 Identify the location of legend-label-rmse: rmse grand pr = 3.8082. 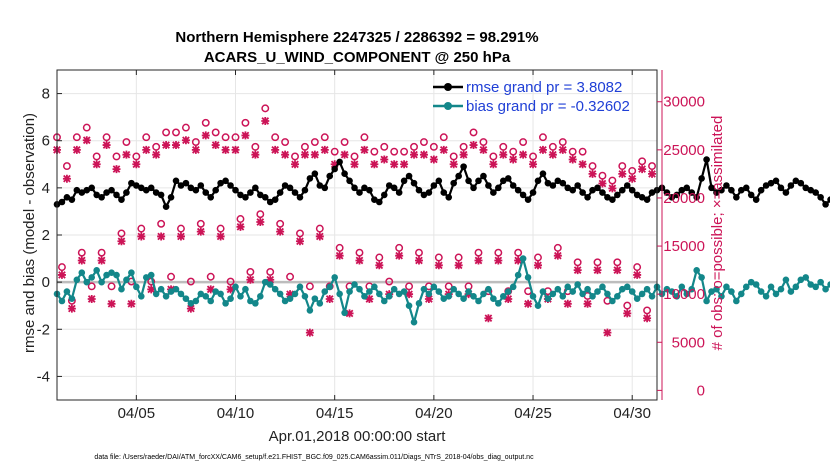
(544, 87).